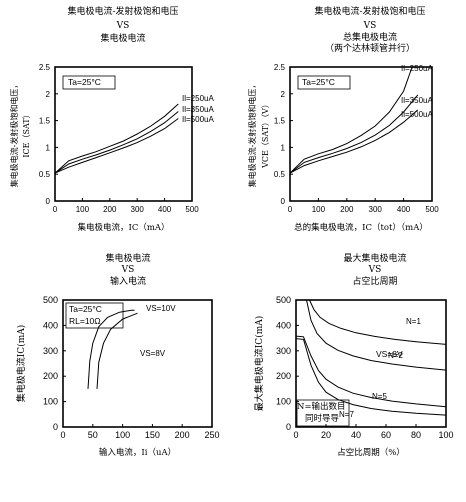 This screenshot has width=466, height=502. Describe the element at coordinates (265, 134) in the screenshot. I see `y-axis-label: VCE（SAT）（V）` at that location.